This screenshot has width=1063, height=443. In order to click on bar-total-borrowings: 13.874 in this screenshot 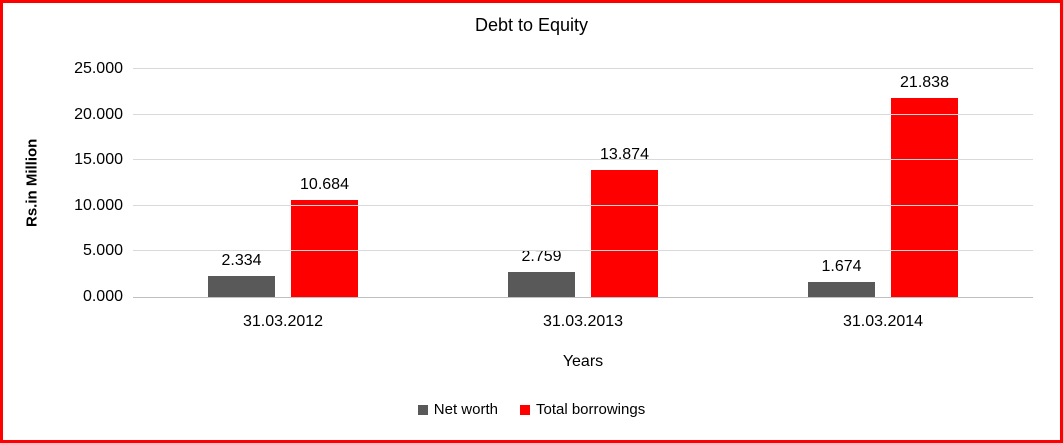, I will do `click(624, 221)`.